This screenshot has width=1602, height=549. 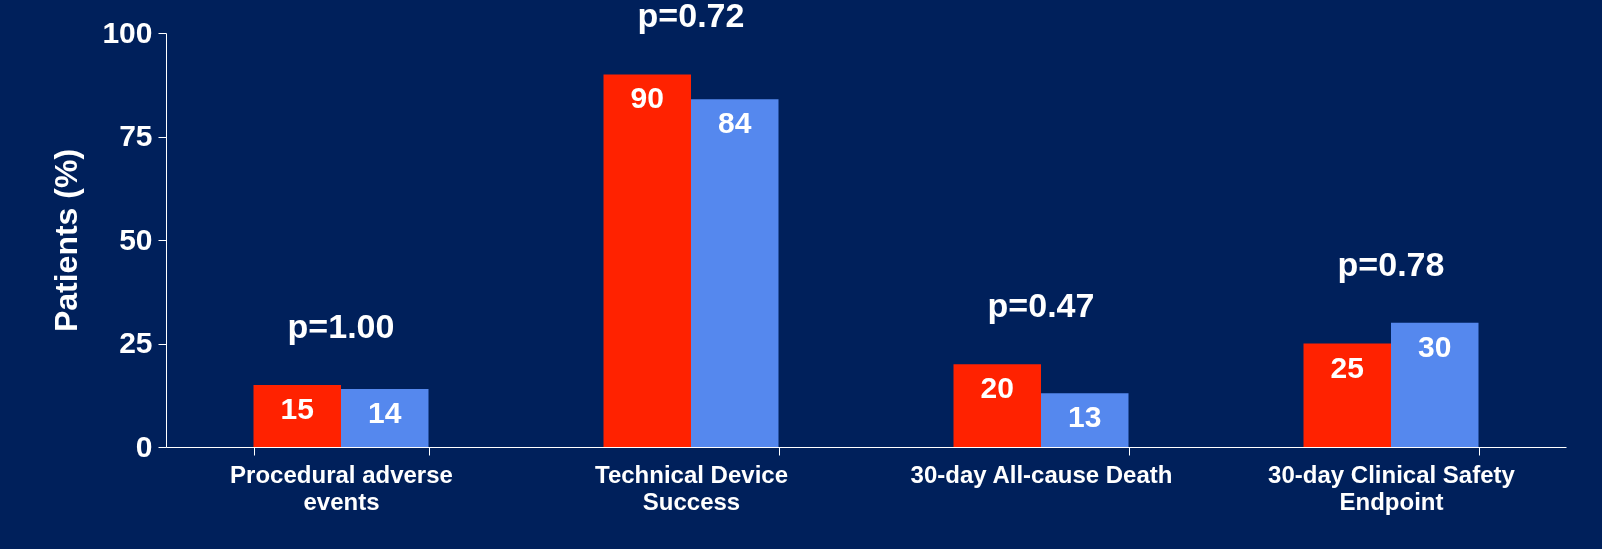 What do you see at coordinates (144, 446) in the screenshot?
I see `y-tick-label: 0` at bounding box center [144, 446].